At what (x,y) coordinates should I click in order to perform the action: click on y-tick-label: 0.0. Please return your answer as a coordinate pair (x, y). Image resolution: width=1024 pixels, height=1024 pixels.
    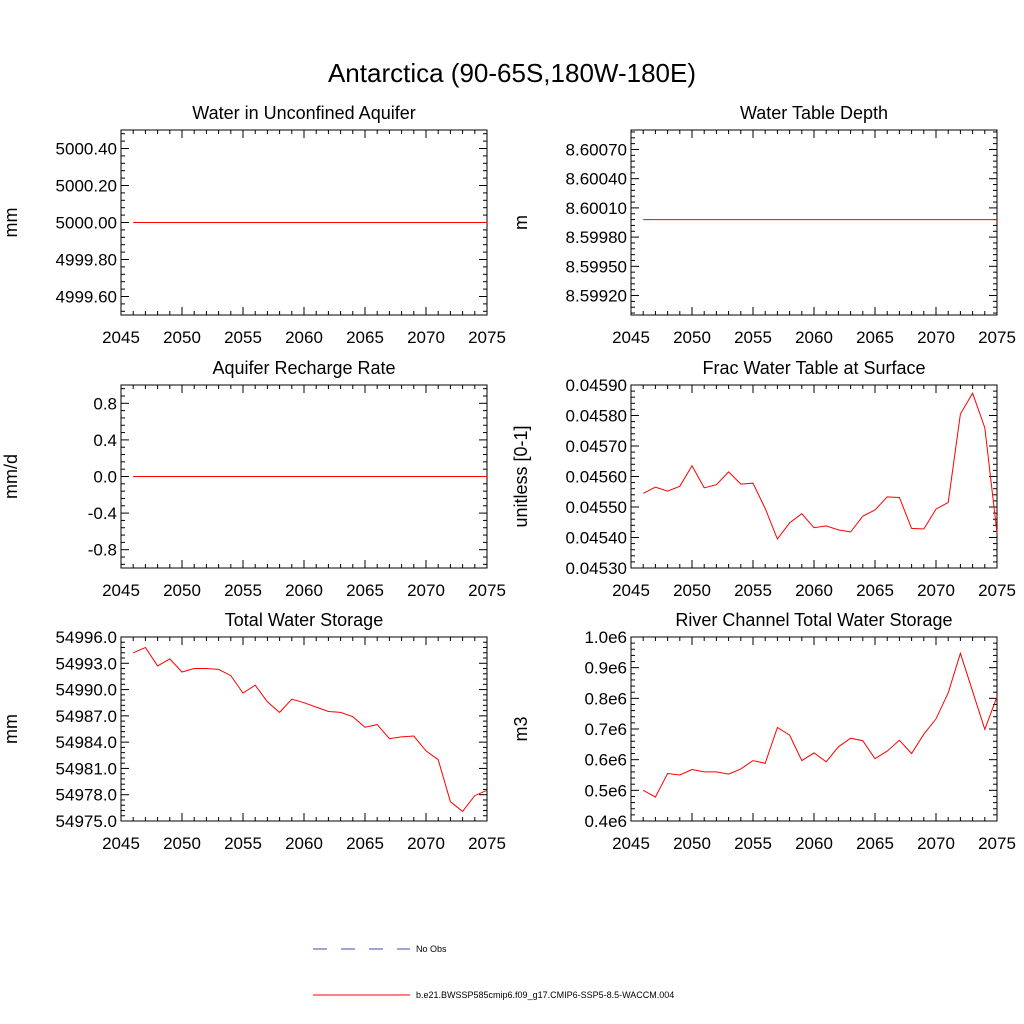
    Looking at the image, I should click on (105, 477).